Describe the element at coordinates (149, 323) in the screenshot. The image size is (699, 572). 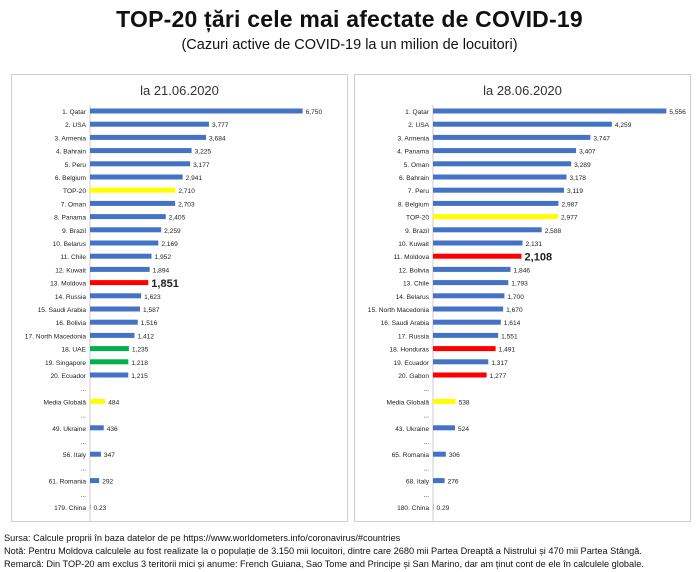
I see `left-value-label: 1,516` at that location.